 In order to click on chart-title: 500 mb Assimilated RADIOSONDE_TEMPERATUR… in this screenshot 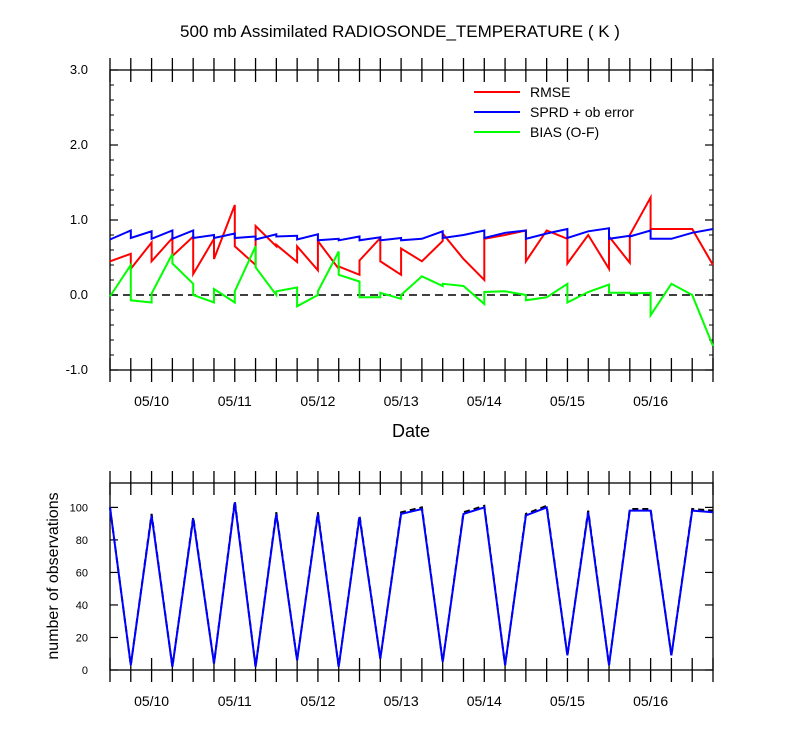, I will do `click(400, 31)`.